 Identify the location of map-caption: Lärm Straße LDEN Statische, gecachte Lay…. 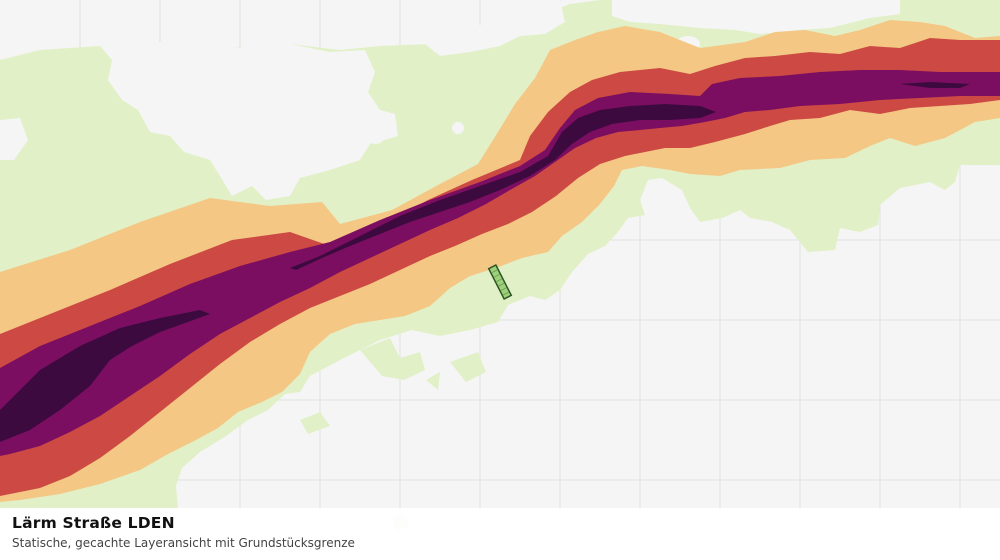
(500, 534).